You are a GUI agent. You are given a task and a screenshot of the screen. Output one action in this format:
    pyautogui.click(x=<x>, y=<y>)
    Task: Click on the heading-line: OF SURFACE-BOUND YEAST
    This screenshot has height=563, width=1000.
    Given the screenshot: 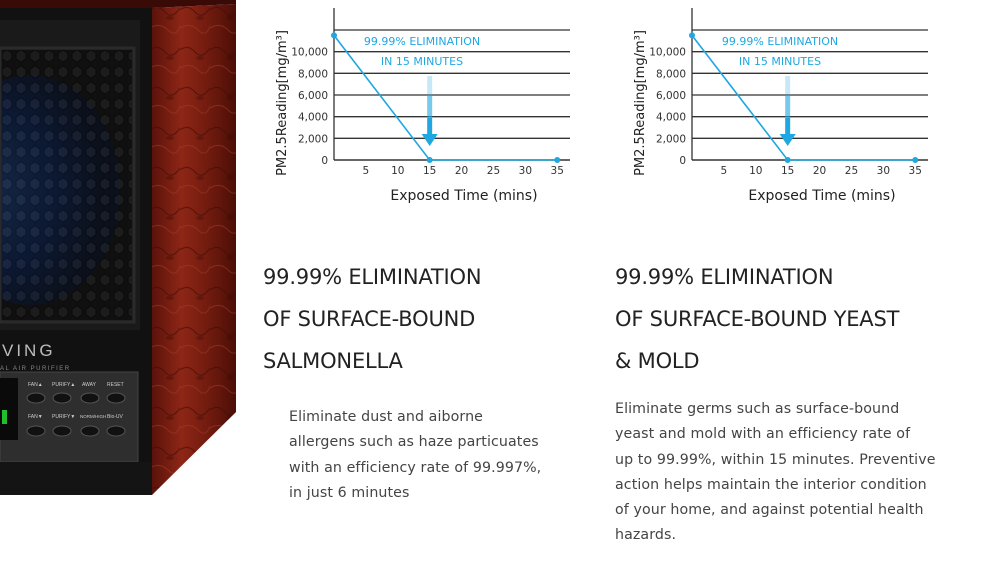 What is the action you would take?
    pyautogui.click(x=757, y=319)
    